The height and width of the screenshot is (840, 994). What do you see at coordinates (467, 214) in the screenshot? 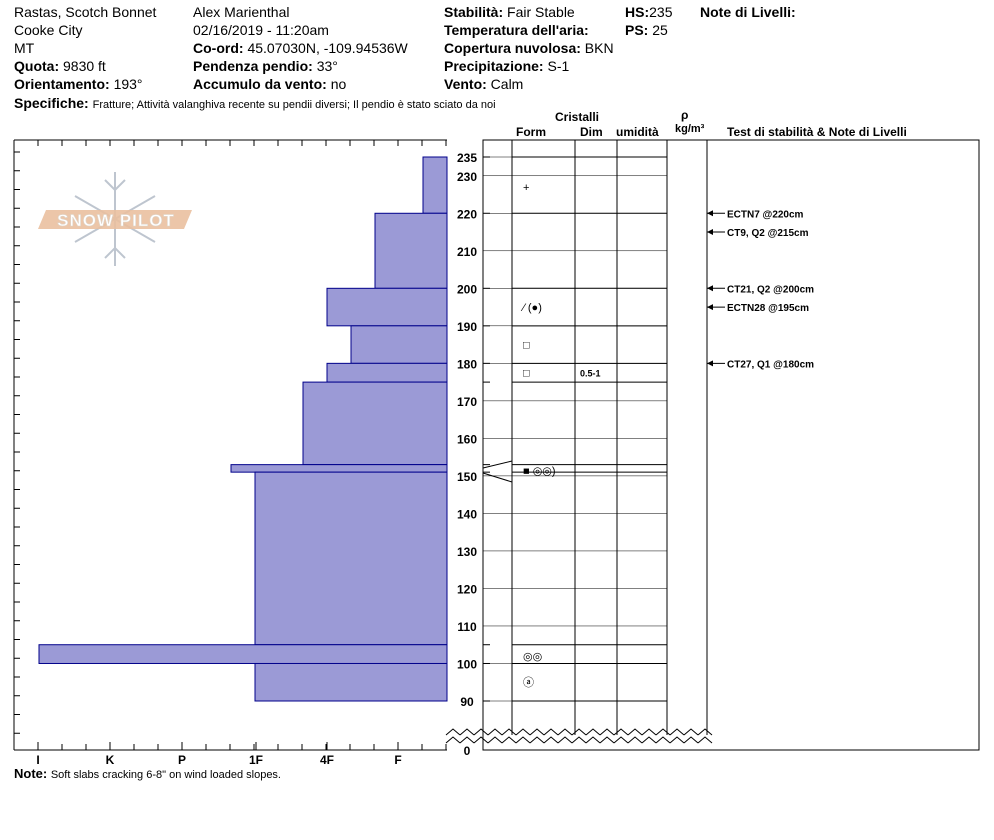
I see `depth-tick-label: 220` at bounding box center [467, 214].